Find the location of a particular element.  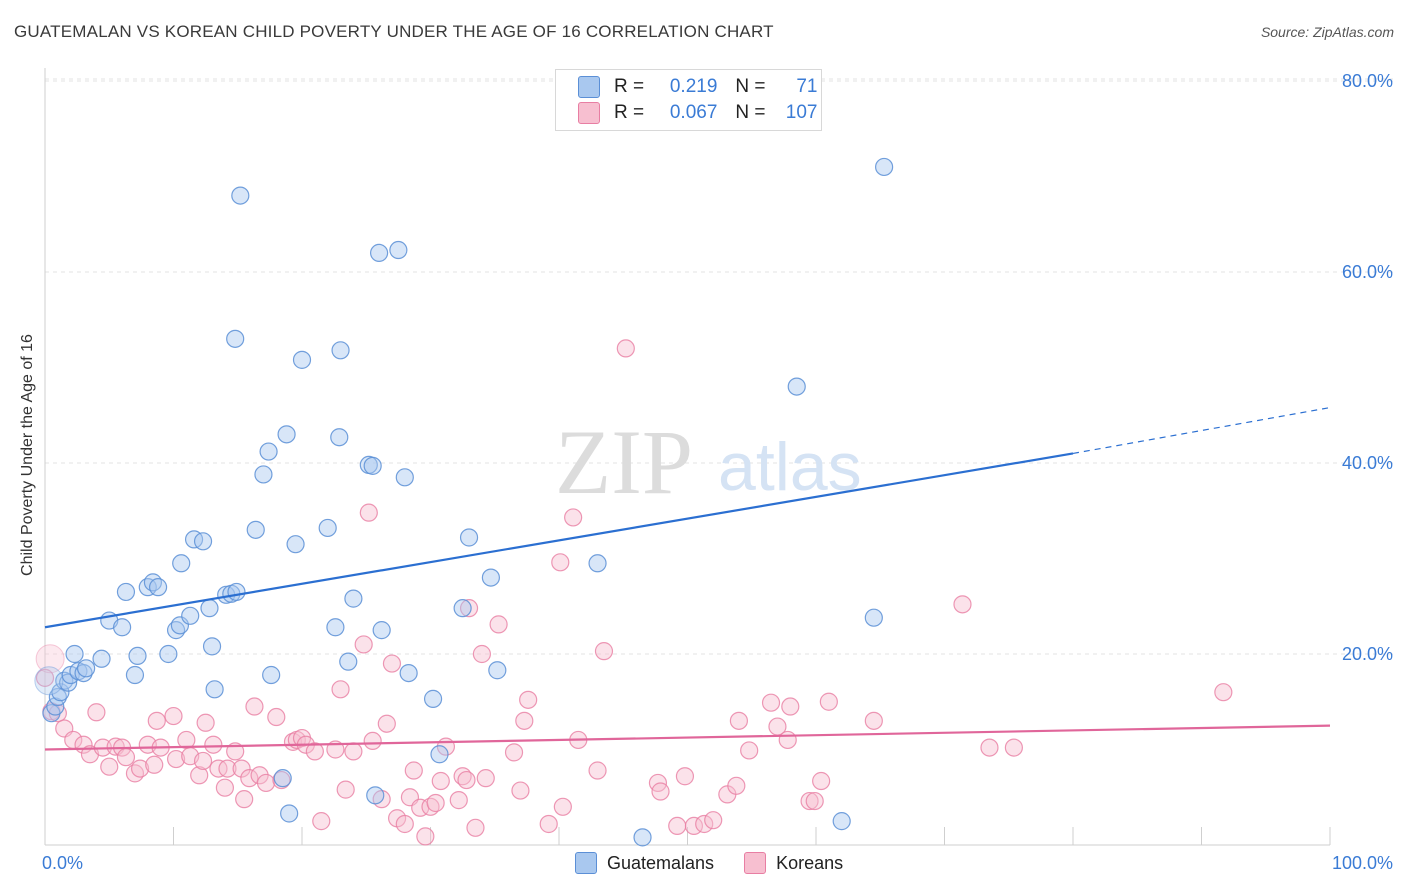

y-tick-label: 20.0% is located at coordinates (1367, 654).